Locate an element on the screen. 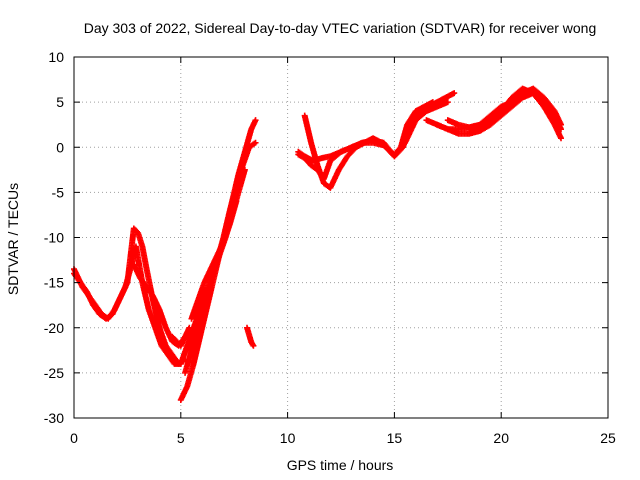 Image resolution: width=640 pixels, height=480 pixels. x-tick-label: 15 is located at coordinates (395, 438).